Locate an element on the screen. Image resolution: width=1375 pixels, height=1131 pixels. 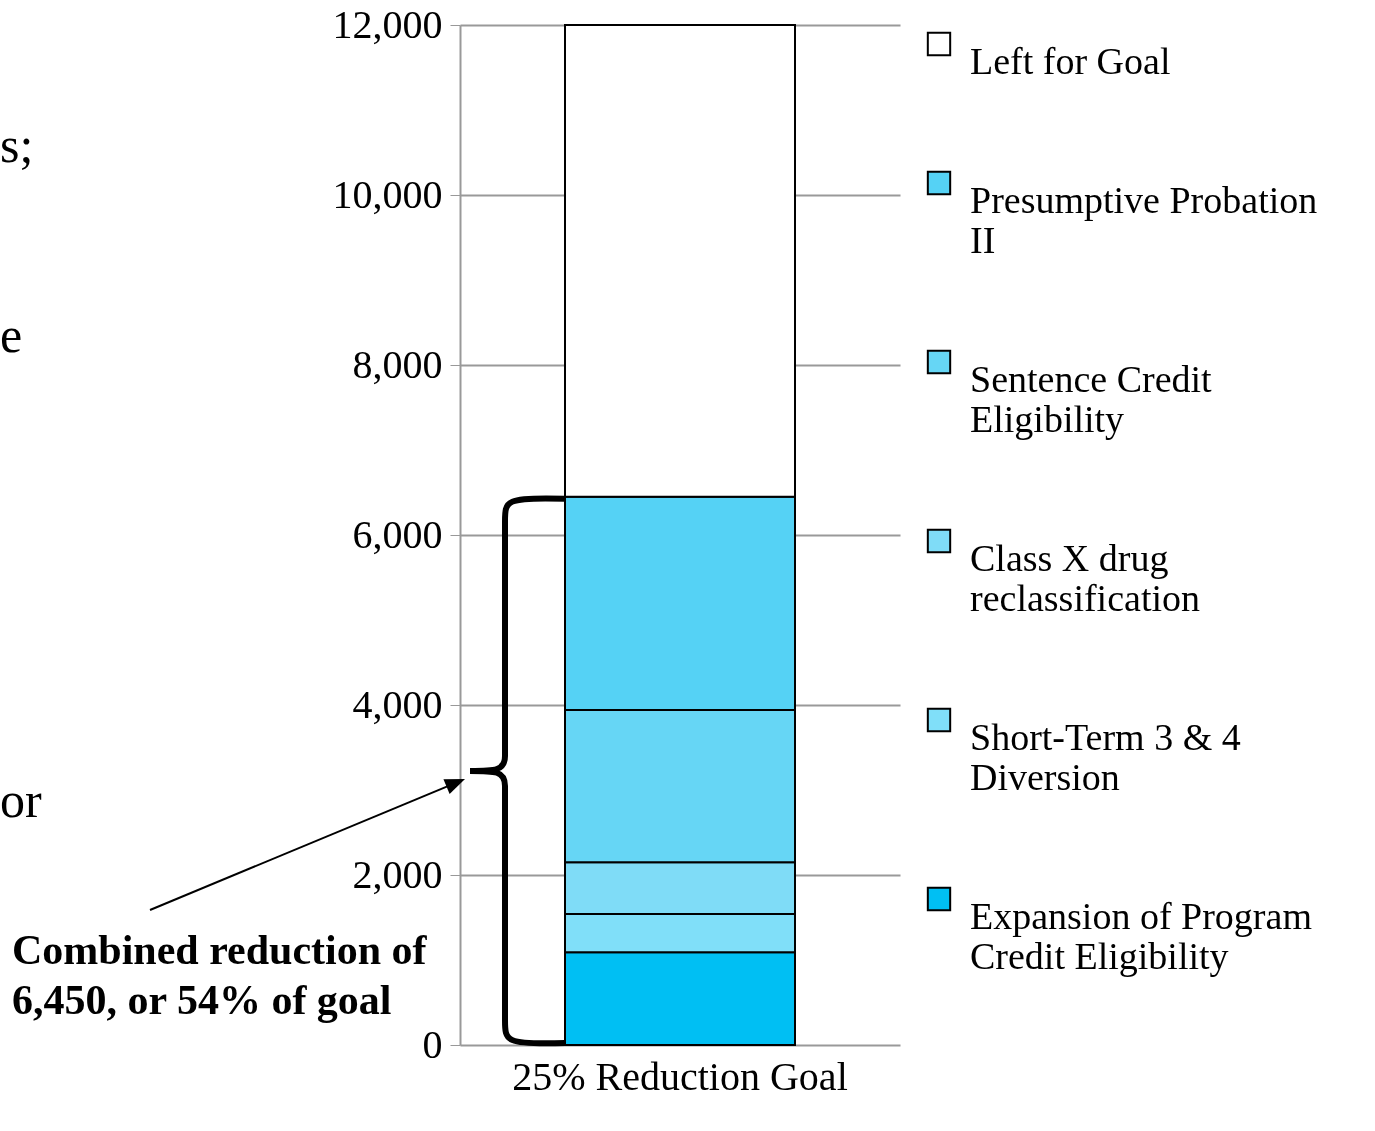
legend-label: Left for Goal is located at coordinates (1070, 61).